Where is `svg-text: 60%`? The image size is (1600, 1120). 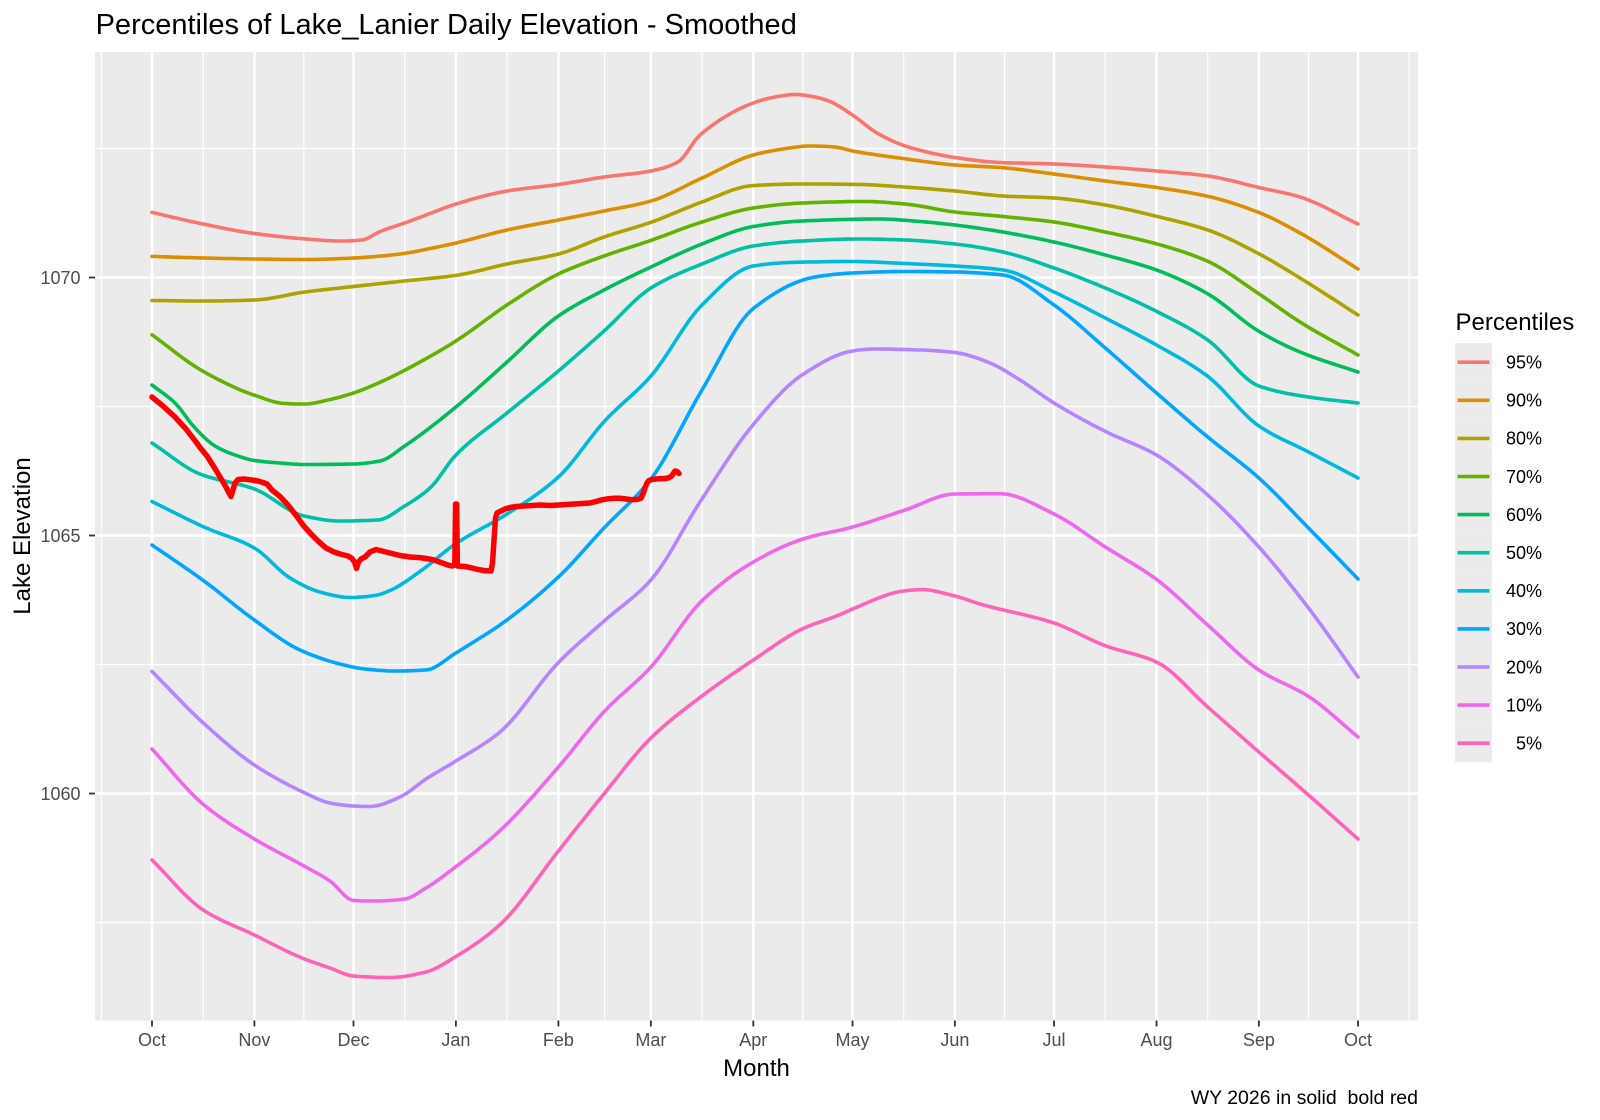 svg-text: 60% is located at coordinates (1524, 515).